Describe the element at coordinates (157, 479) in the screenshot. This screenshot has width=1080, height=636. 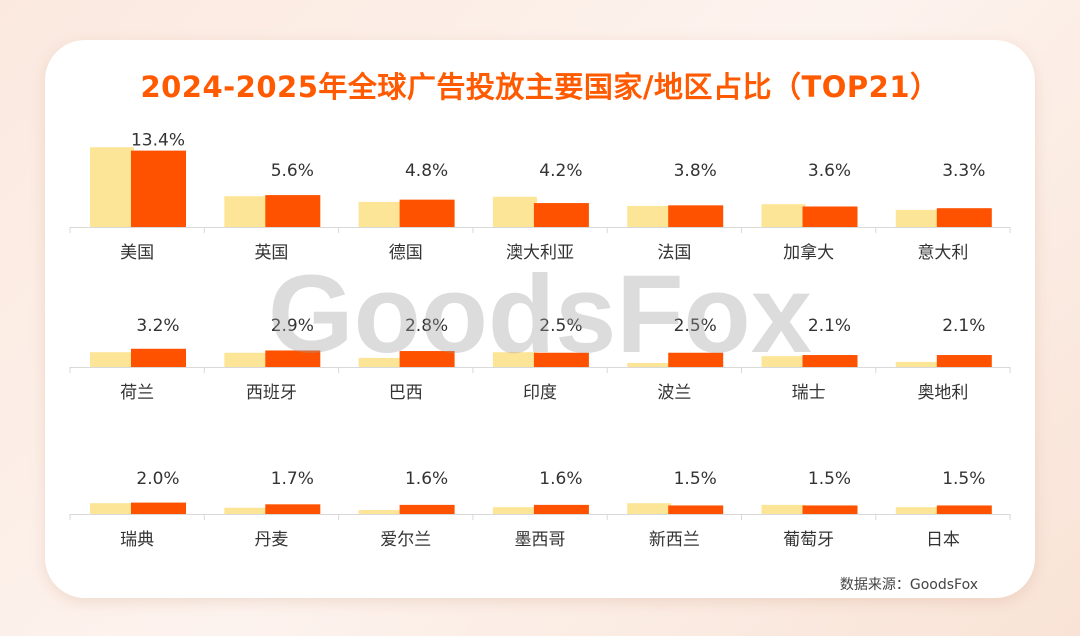
I see `data-label: 2.0%` at that location.